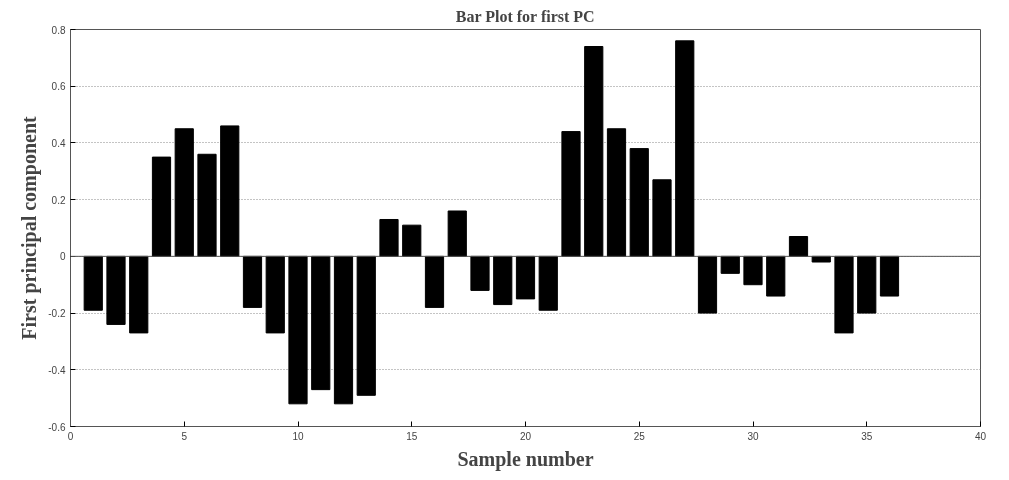  What do you see at coordinates (980, 436) in the screenshot?
I see `x-tick-label: 40` at bounding box center [980, 436].